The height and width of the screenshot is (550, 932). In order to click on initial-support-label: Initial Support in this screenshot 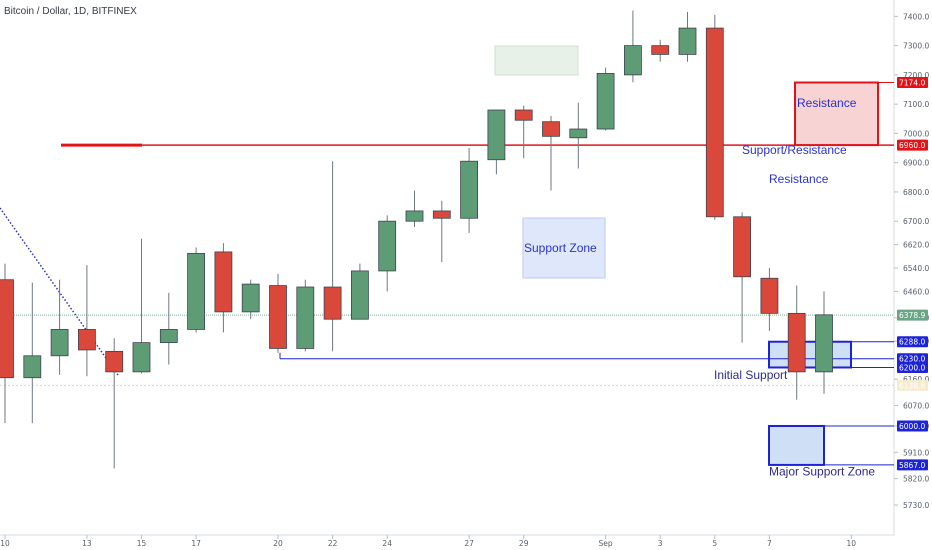, I will do `click(751, 375)`.